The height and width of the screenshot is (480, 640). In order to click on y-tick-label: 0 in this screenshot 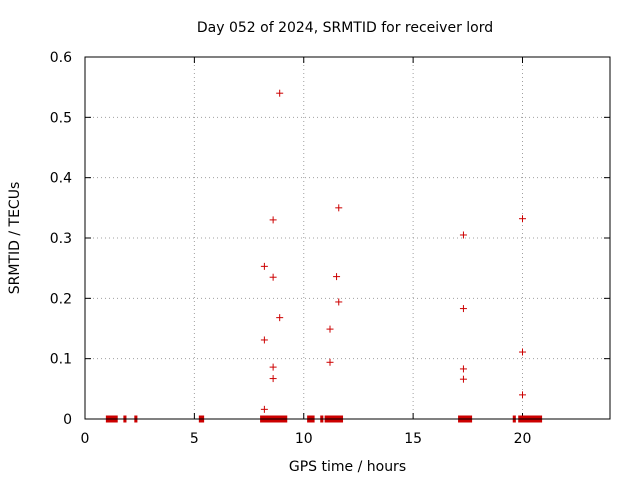, I will do `click(67, 420)`.